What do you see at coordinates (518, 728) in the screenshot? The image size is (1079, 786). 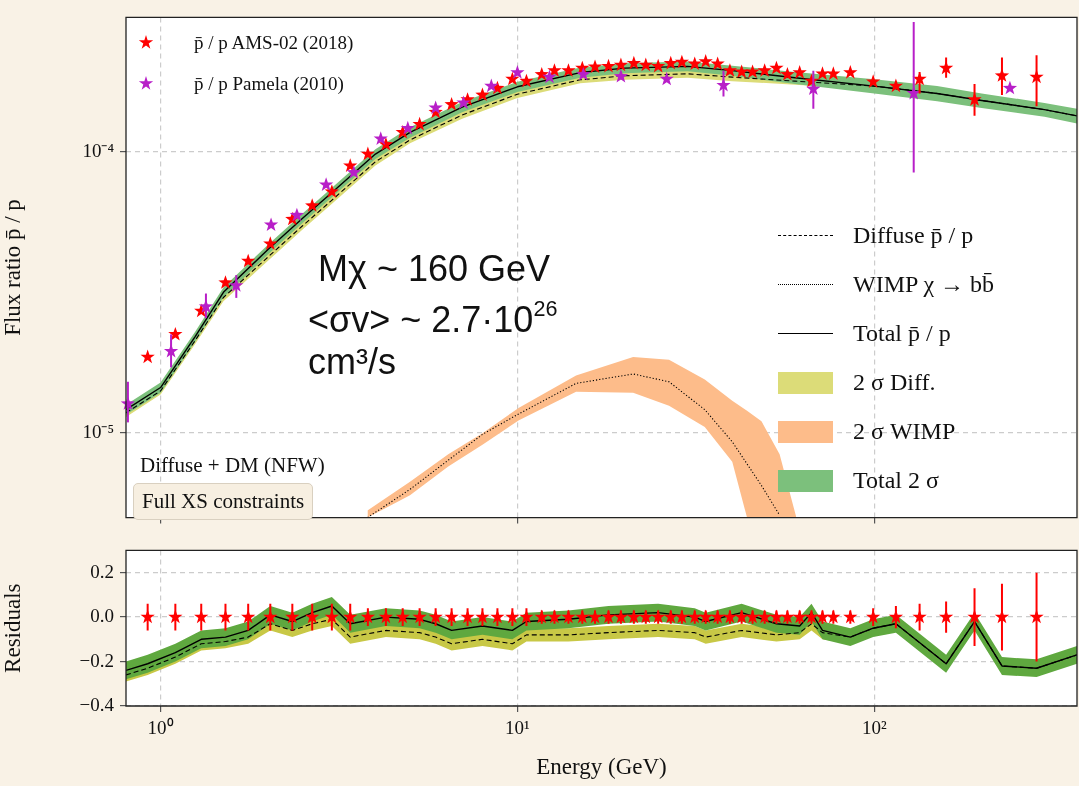 I see `x-tick-label: 10¹` at bounding box center [518, 728].